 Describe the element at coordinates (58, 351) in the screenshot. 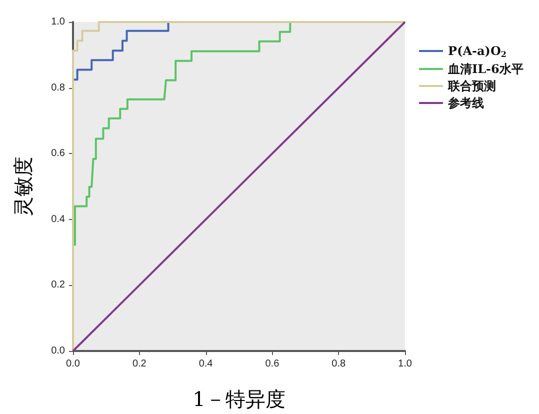

I see `y-tick-label: 0.0` at that location.